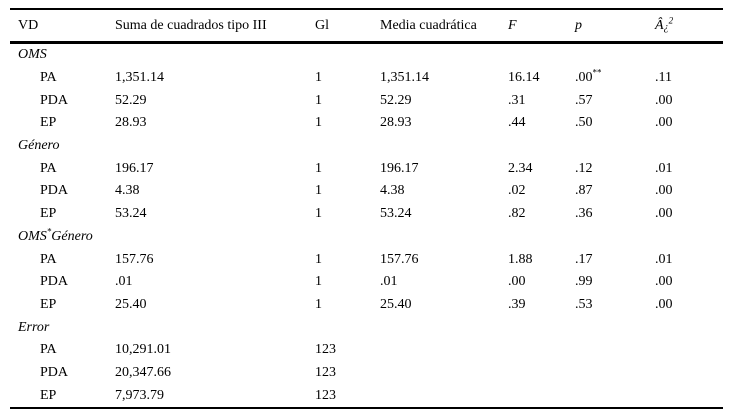  I want to click on cell-suma-cuadrados-tipo-iii: 52.29, so click(131, 100).